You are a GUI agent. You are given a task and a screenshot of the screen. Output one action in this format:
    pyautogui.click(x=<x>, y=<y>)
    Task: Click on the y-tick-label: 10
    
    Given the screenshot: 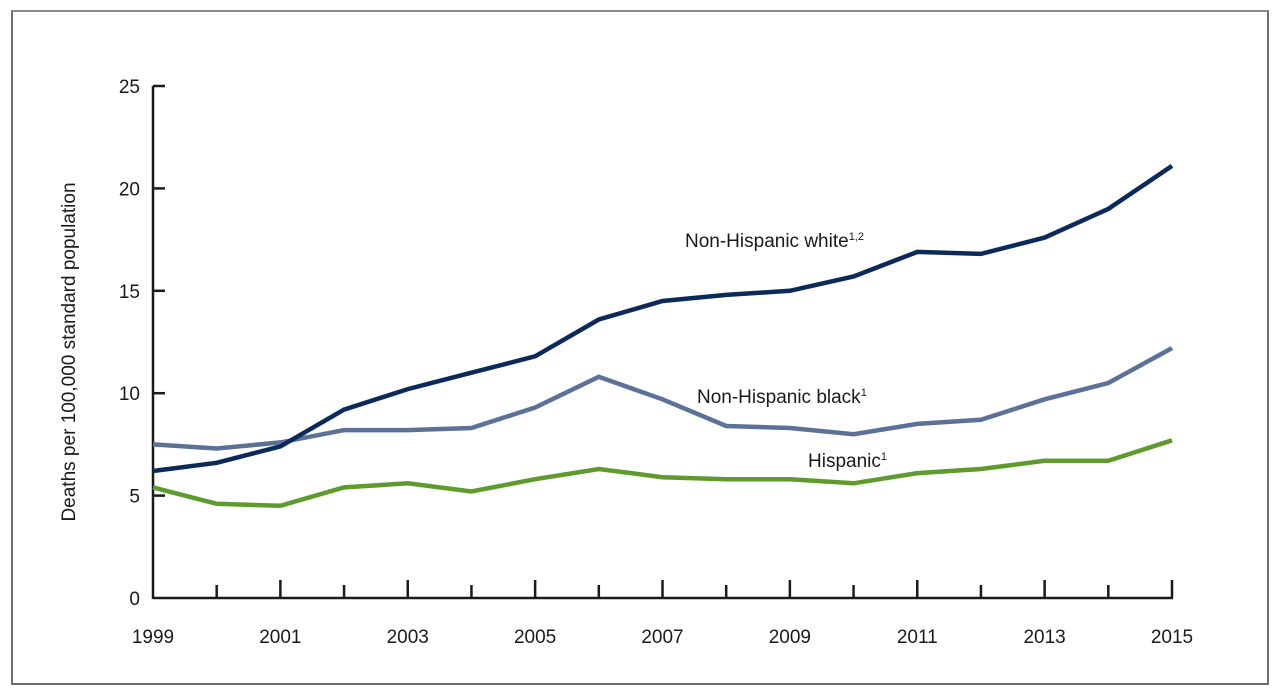 What is the action you would take?
    pyautogui.click(x=129, y=394)
    